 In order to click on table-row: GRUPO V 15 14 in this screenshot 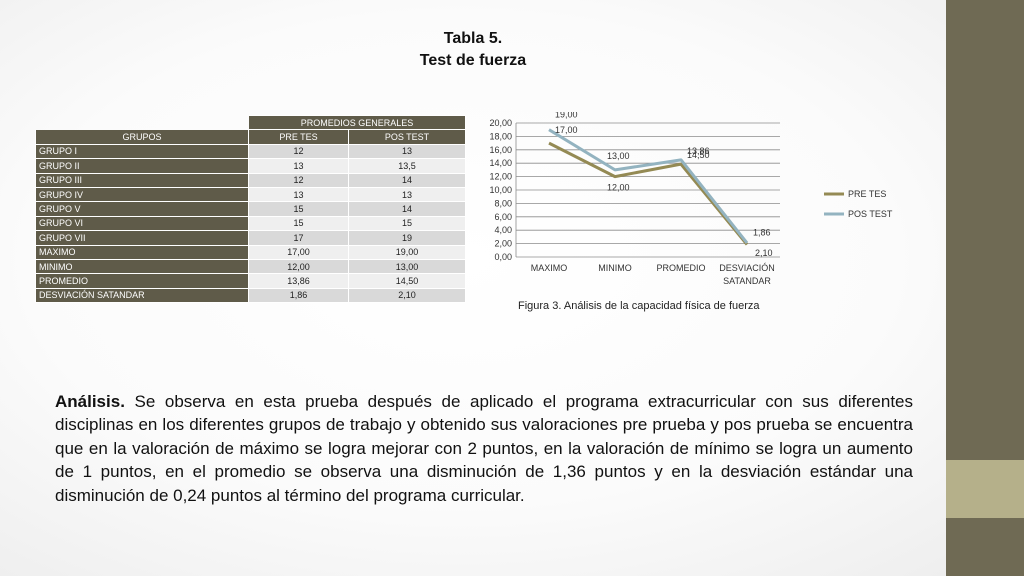, I will do `click(250, 209)`.